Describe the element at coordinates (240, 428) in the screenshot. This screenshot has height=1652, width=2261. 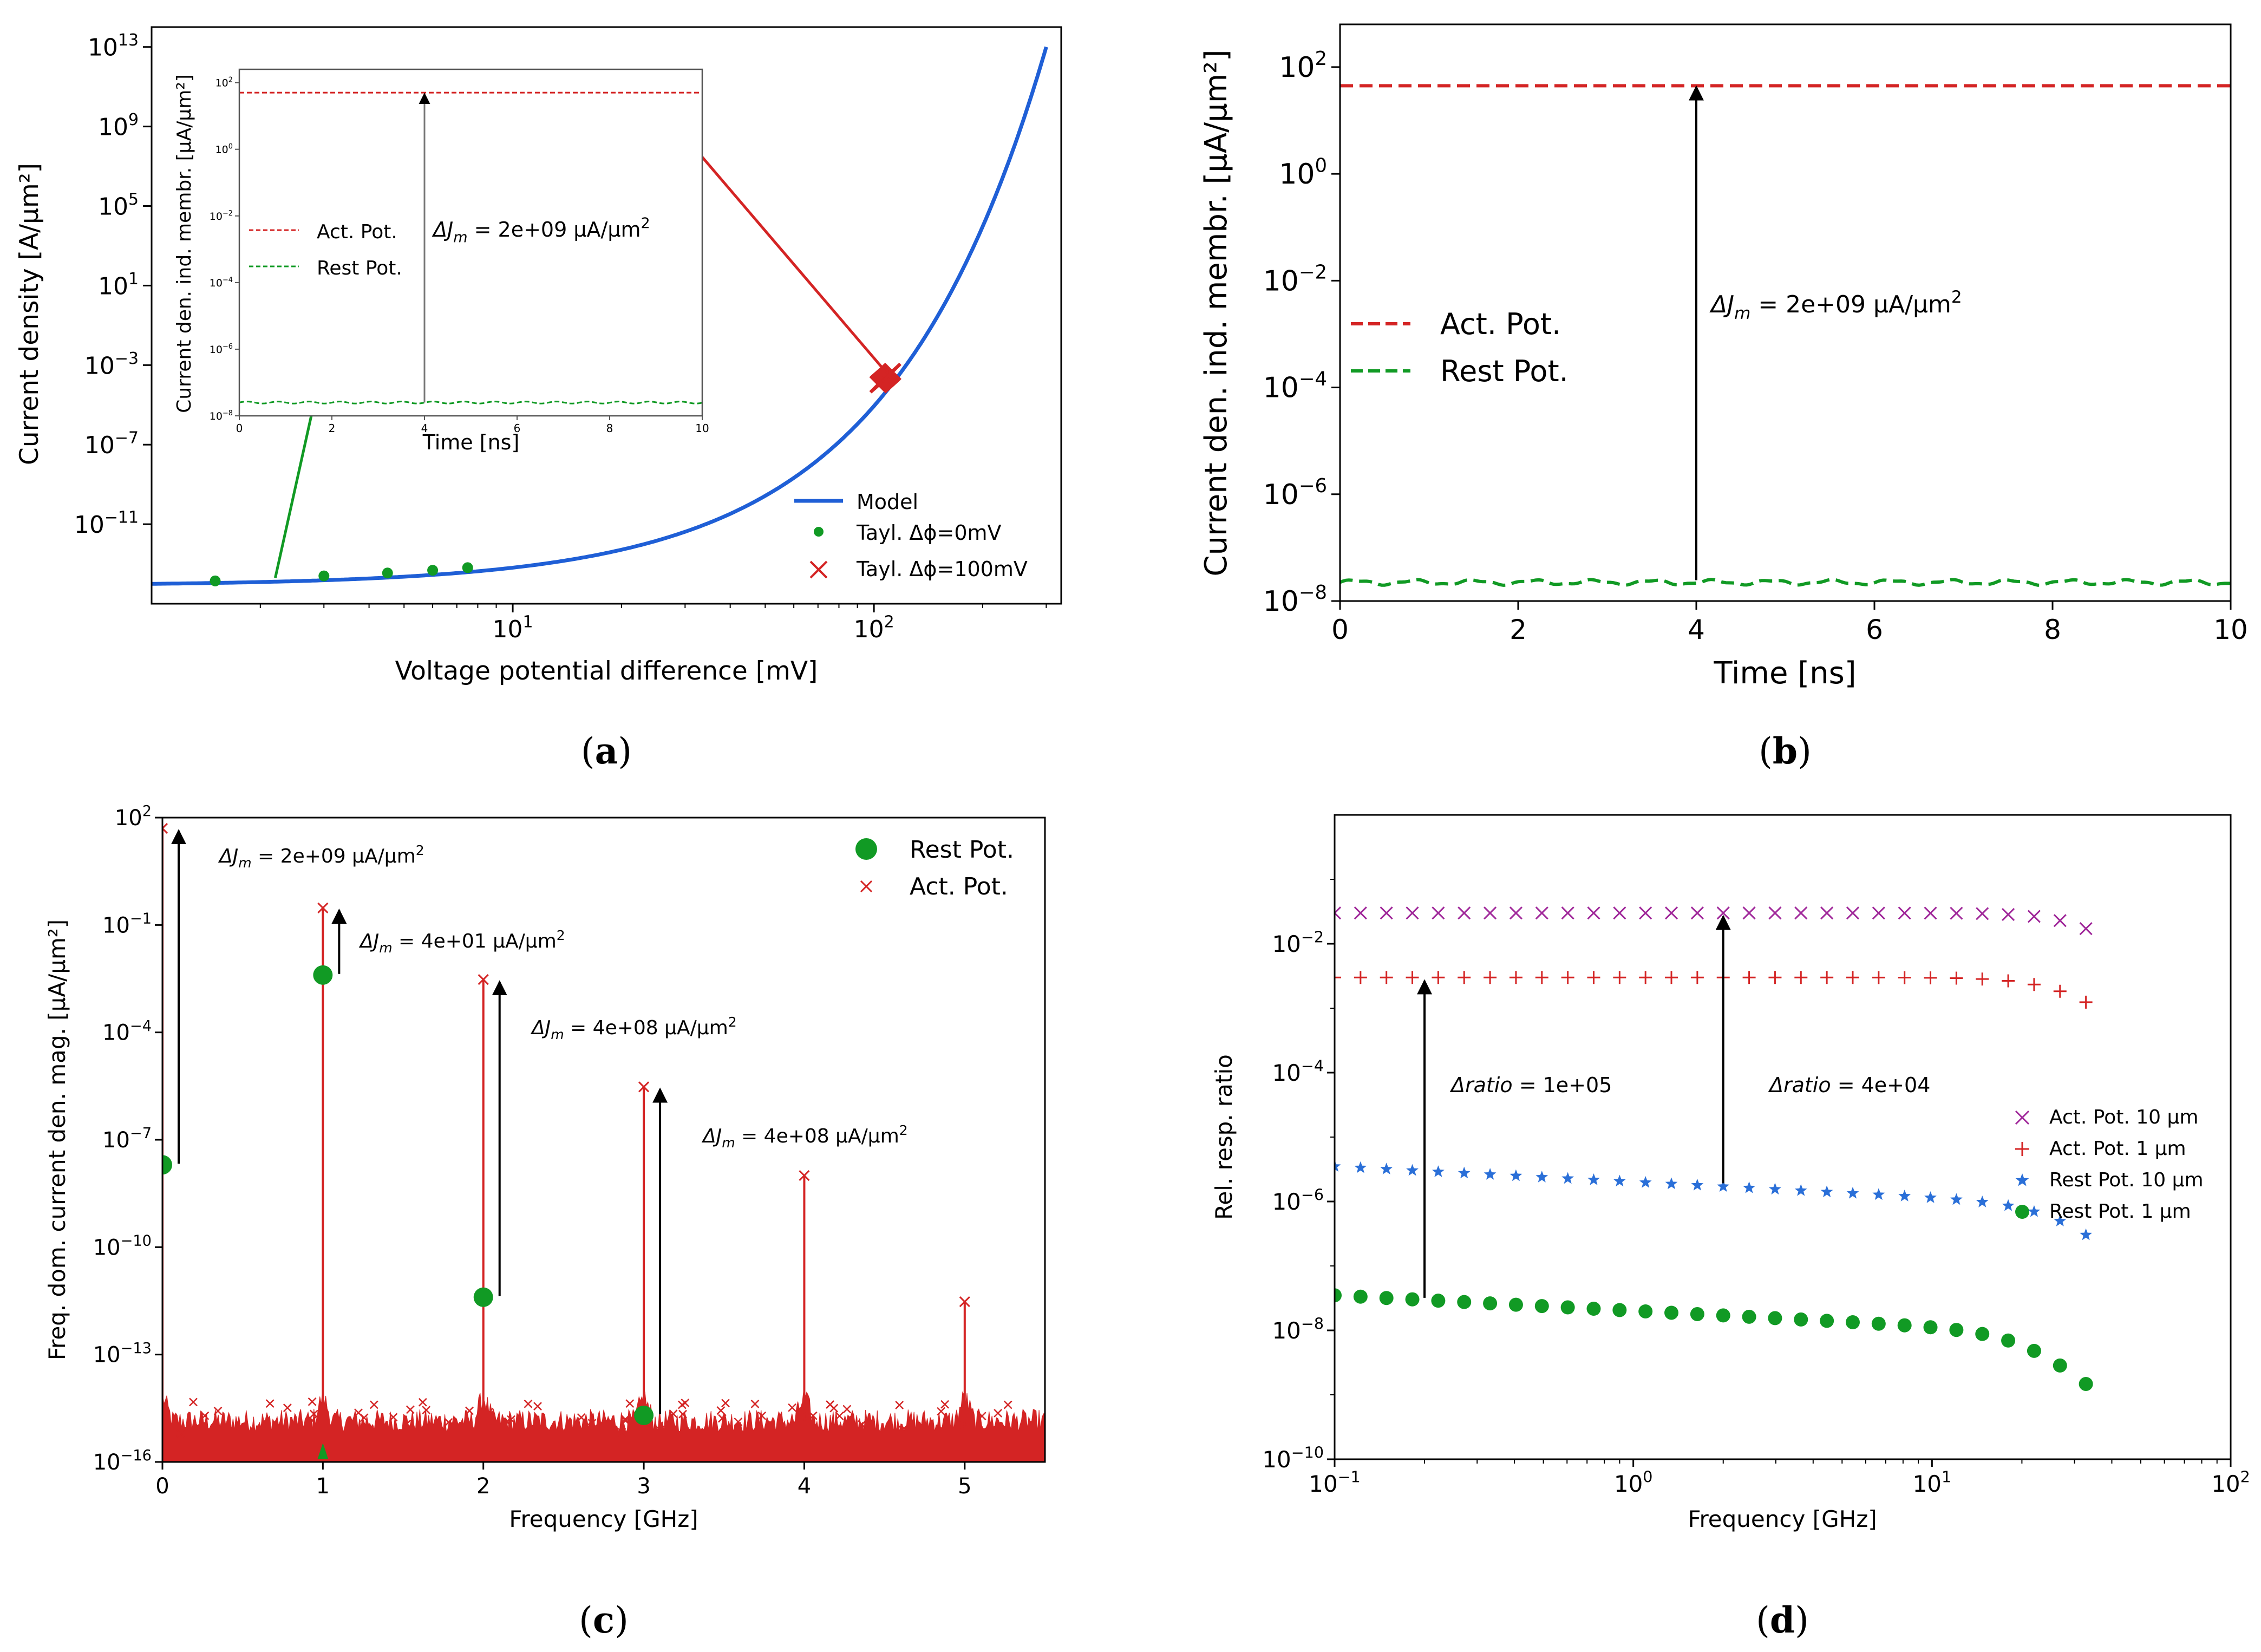
I see `inset-x-tick-label: 0` at that location.